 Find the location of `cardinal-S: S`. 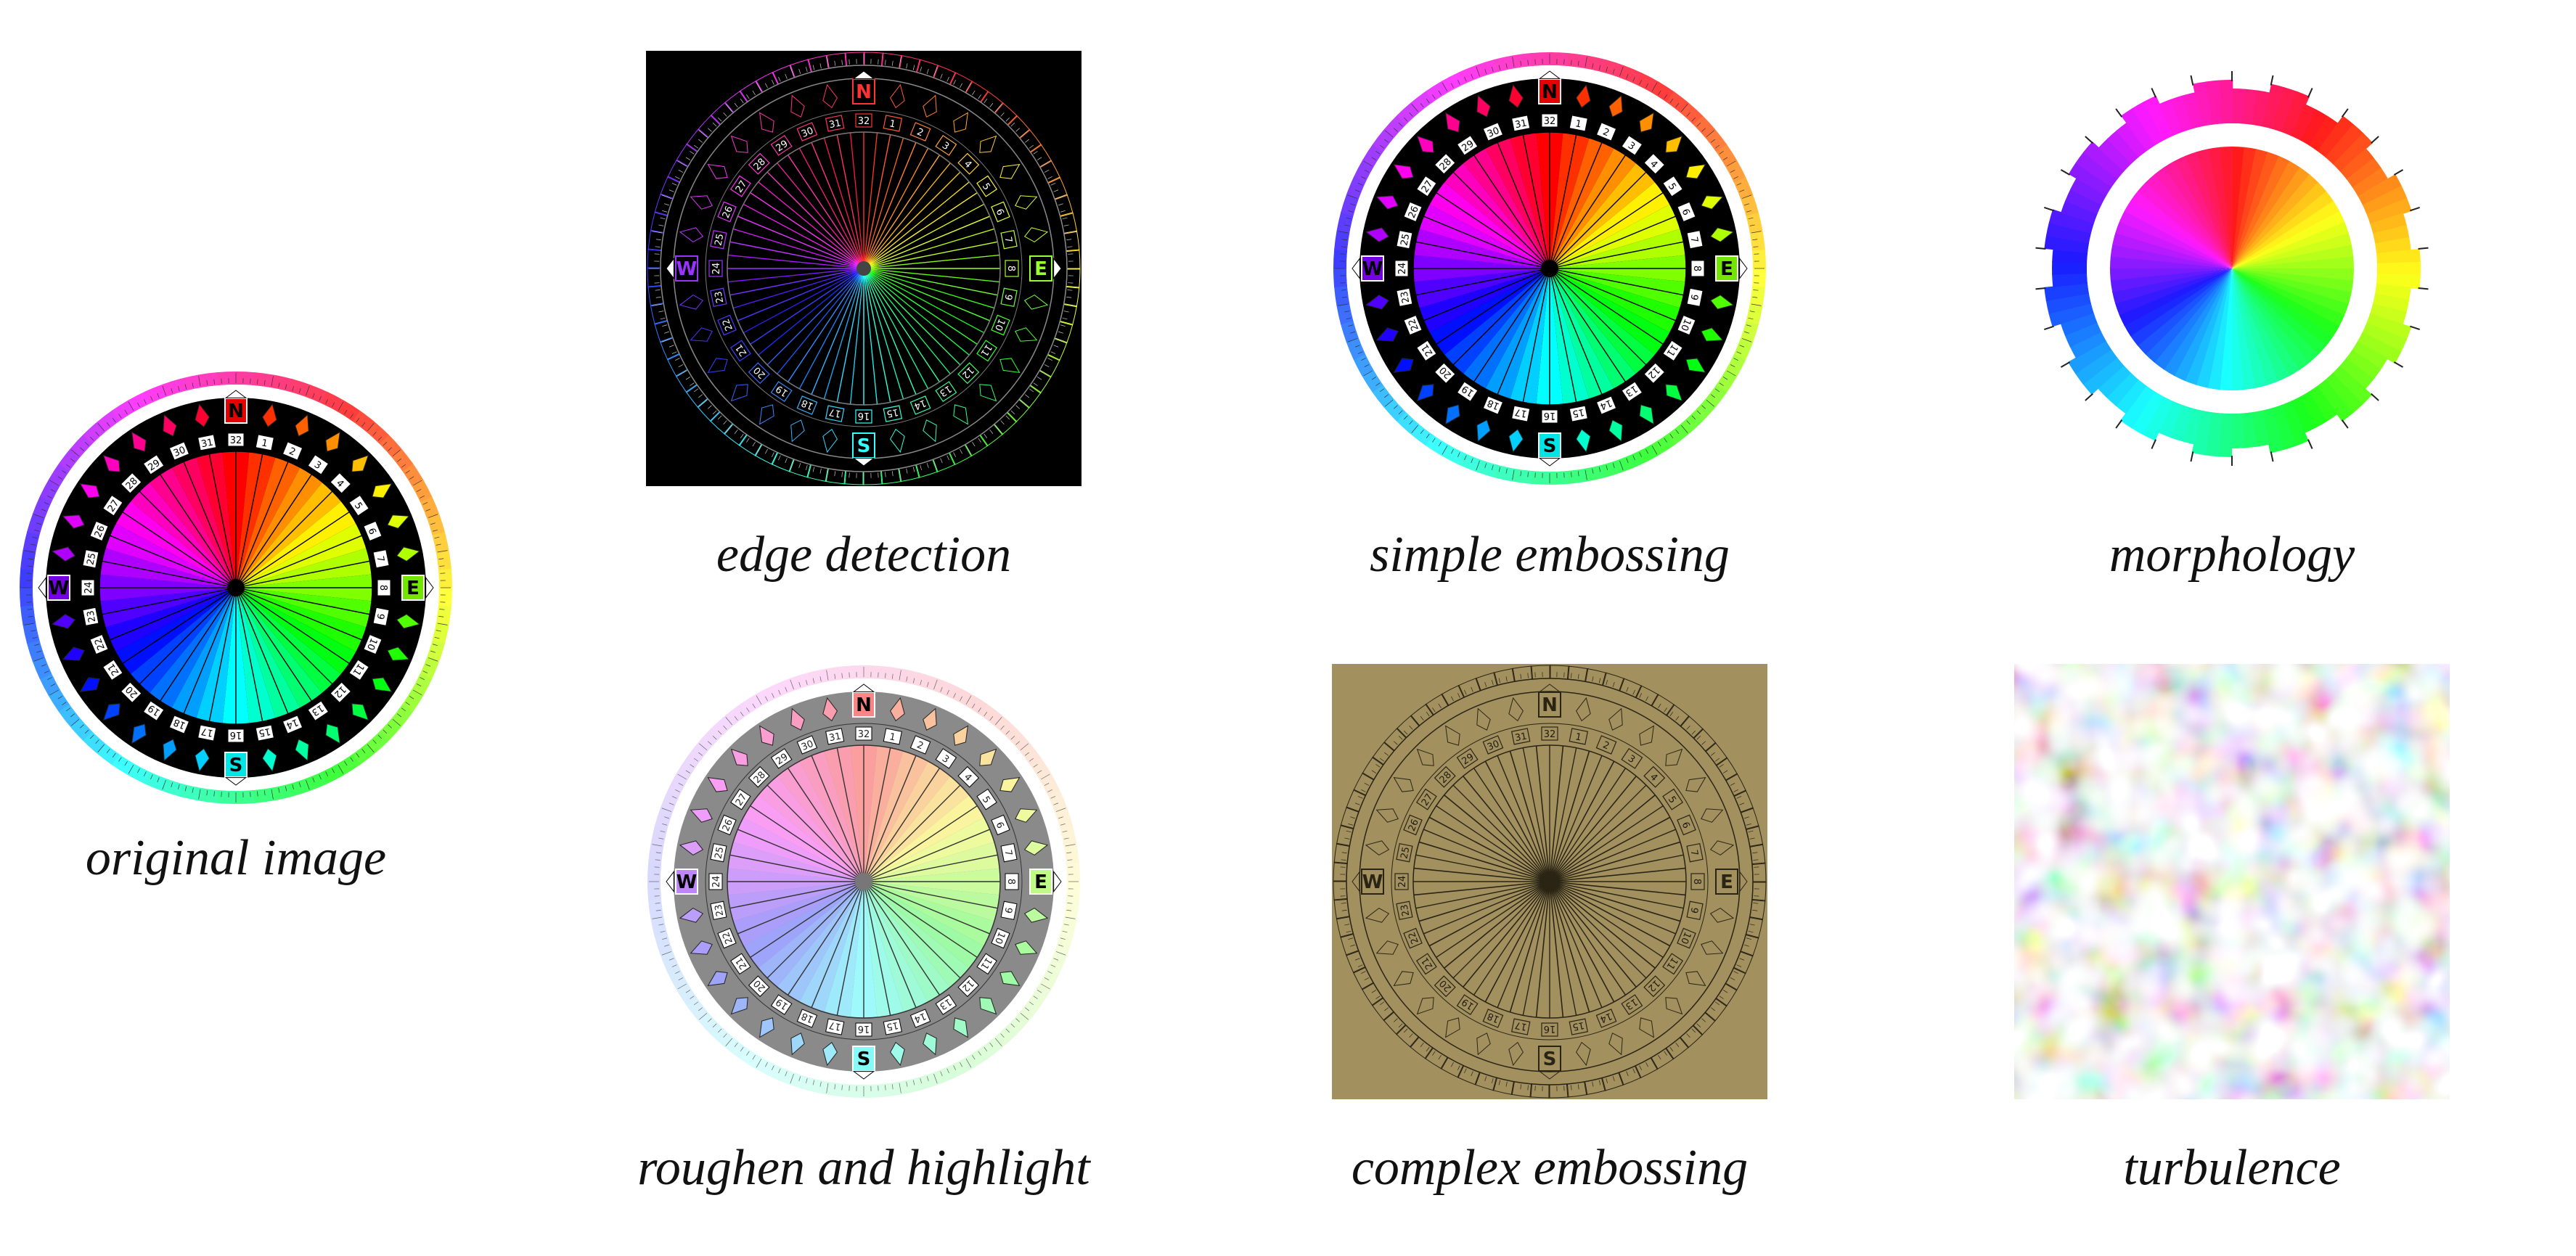

cardinal-S: S is located at coordinates (864, 1059).